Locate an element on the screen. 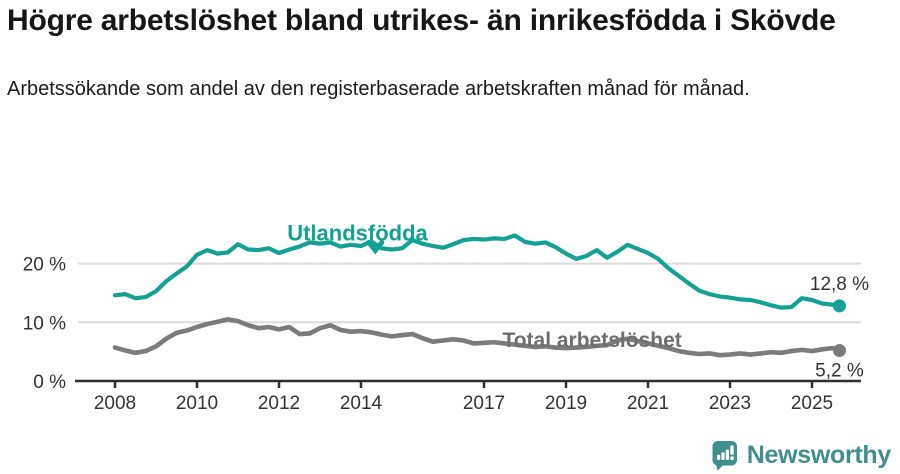 The height and width of the screenshot is (474, 900). x-tick-label: 2012 is located at coordinates (279, 403).